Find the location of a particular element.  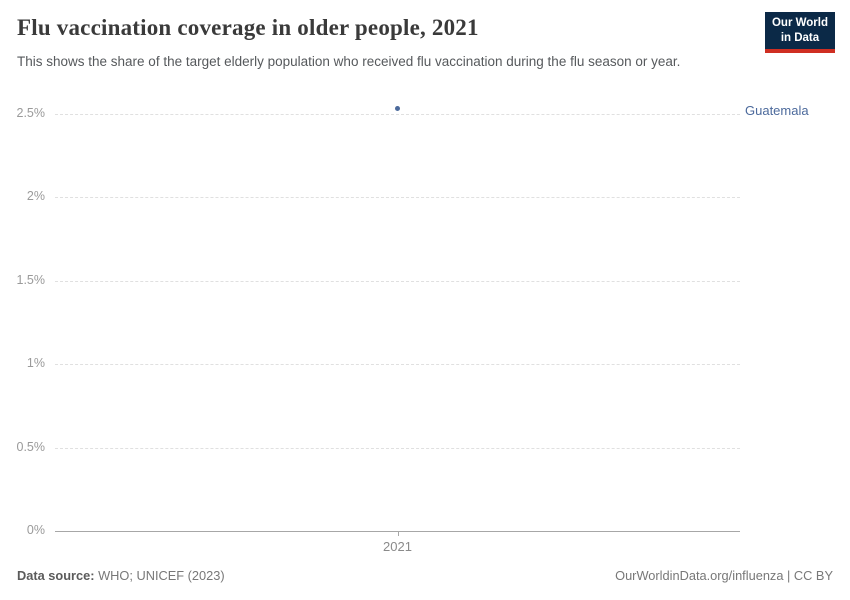

data-source-note: Data source: WHO; UNICEF (2023) is located at coordinates (121, 575).